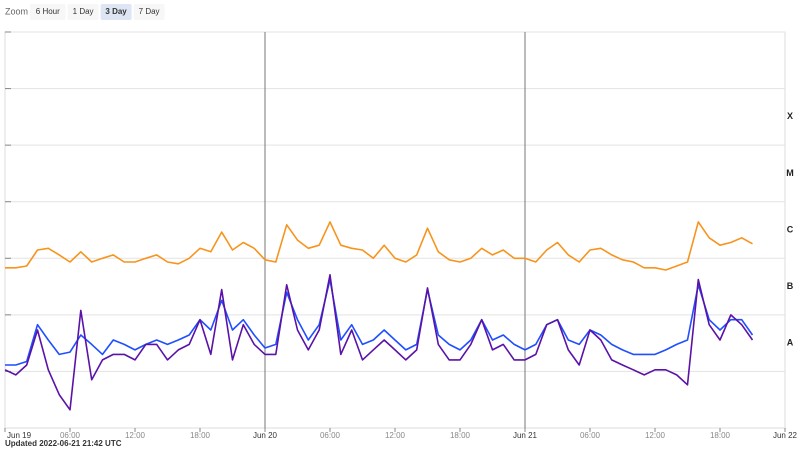 Image resolution: width=800 pixels, height=450 pixels. I want to click on zoom-button-label: 6 Hour, so click(48, 11).